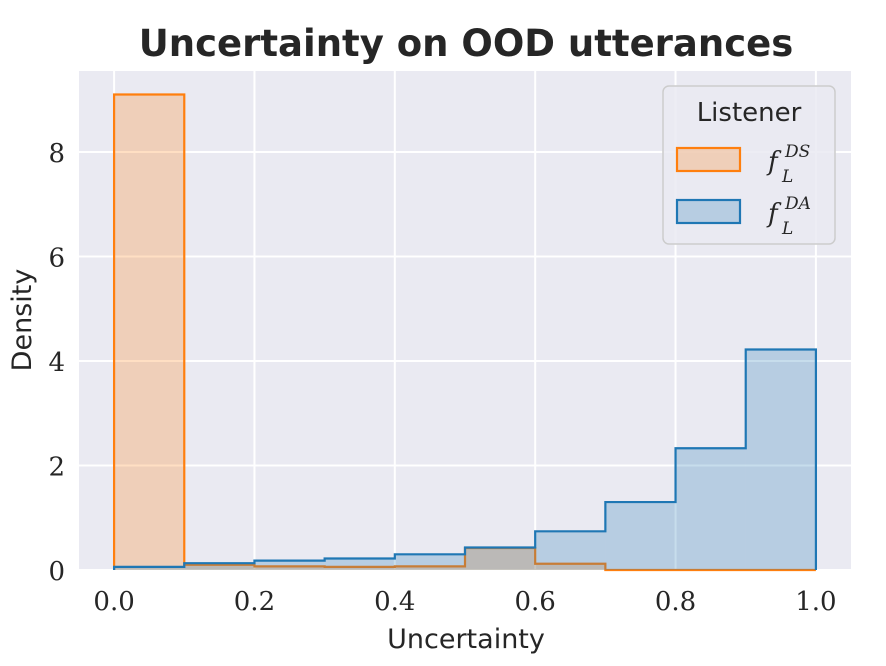 The image size is (886, 666). What do you see at coordinates (56, 154) in the screenshot?
I see `y-tick-label-4: 8` at bounding box center [56, 154].